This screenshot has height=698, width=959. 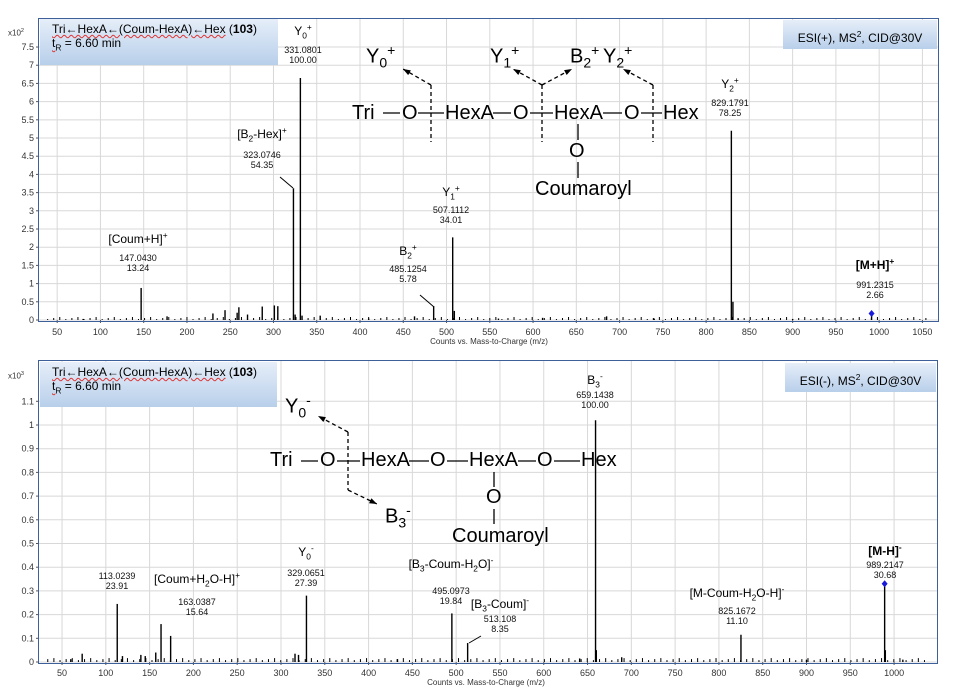 I want to click on y-tick-label: 0.8, so click(x=27, y=472).